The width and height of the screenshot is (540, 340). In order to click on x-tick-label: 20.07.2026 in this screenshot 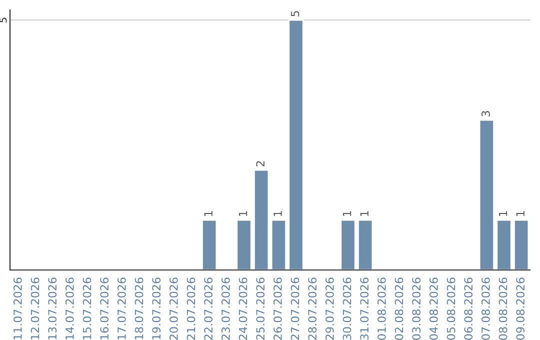, I will do `click(173, 309)`.